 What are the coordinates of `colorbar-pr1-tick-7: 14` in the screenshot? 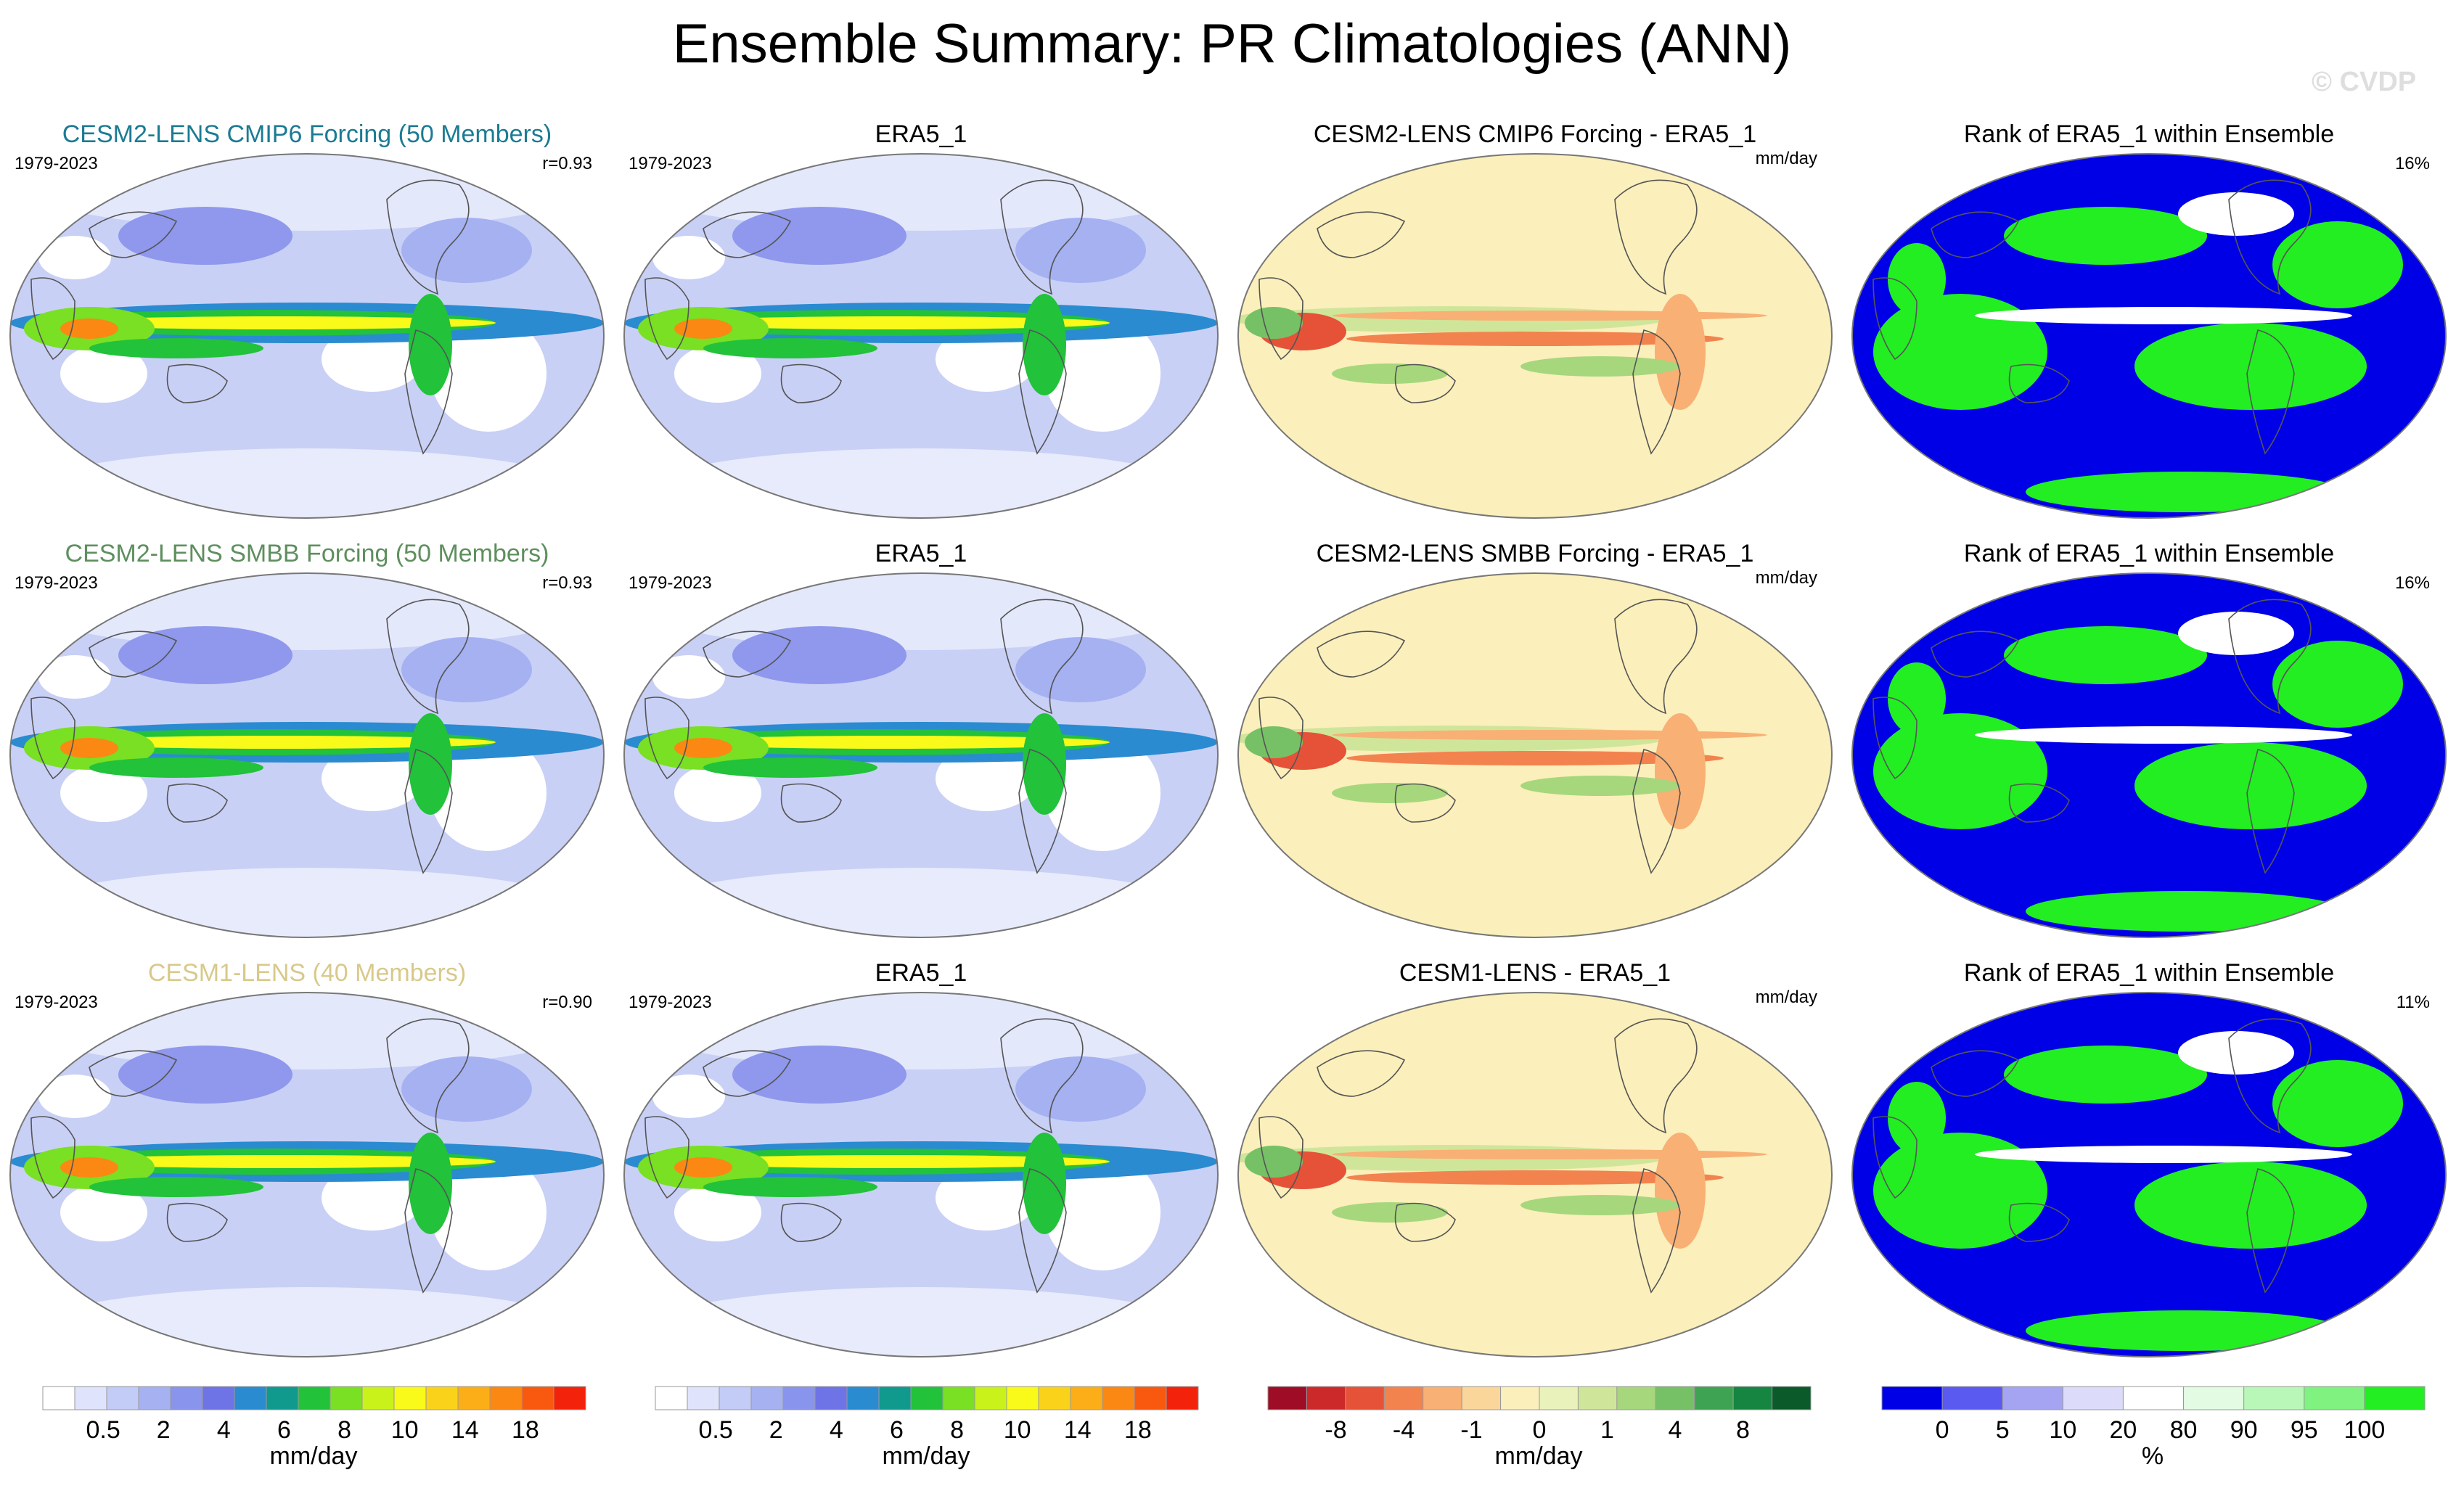 It's located at (465, 1430).